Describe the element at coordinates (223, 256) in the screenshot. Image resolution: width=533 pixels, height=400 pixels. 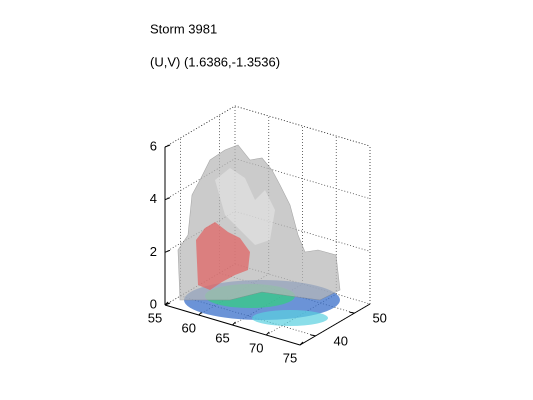
I see `red-surface` at that location.